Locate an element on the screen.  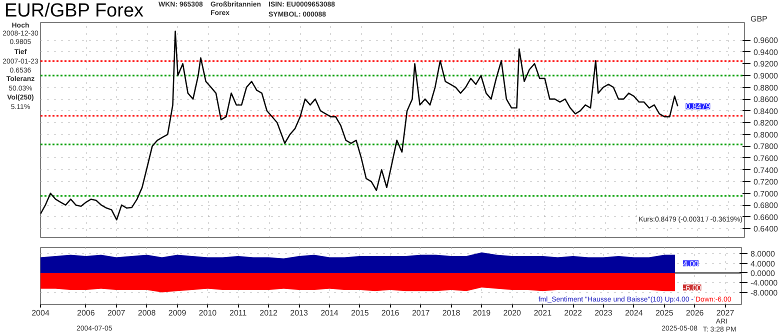
x-tick-label: 2008 is located at coordinates (147, 313).